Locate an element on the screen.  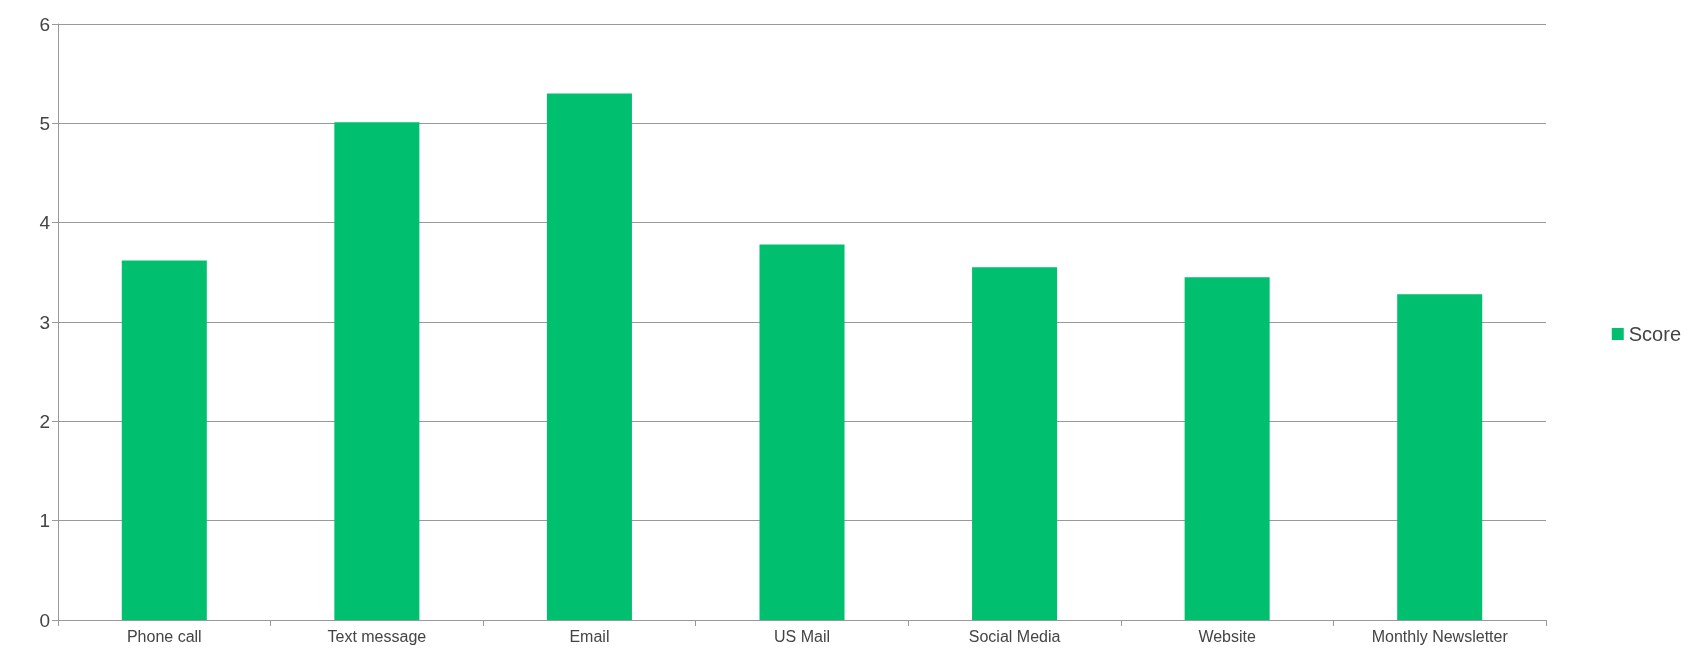
legend-label: Score is located at coordinates (1654, 334).